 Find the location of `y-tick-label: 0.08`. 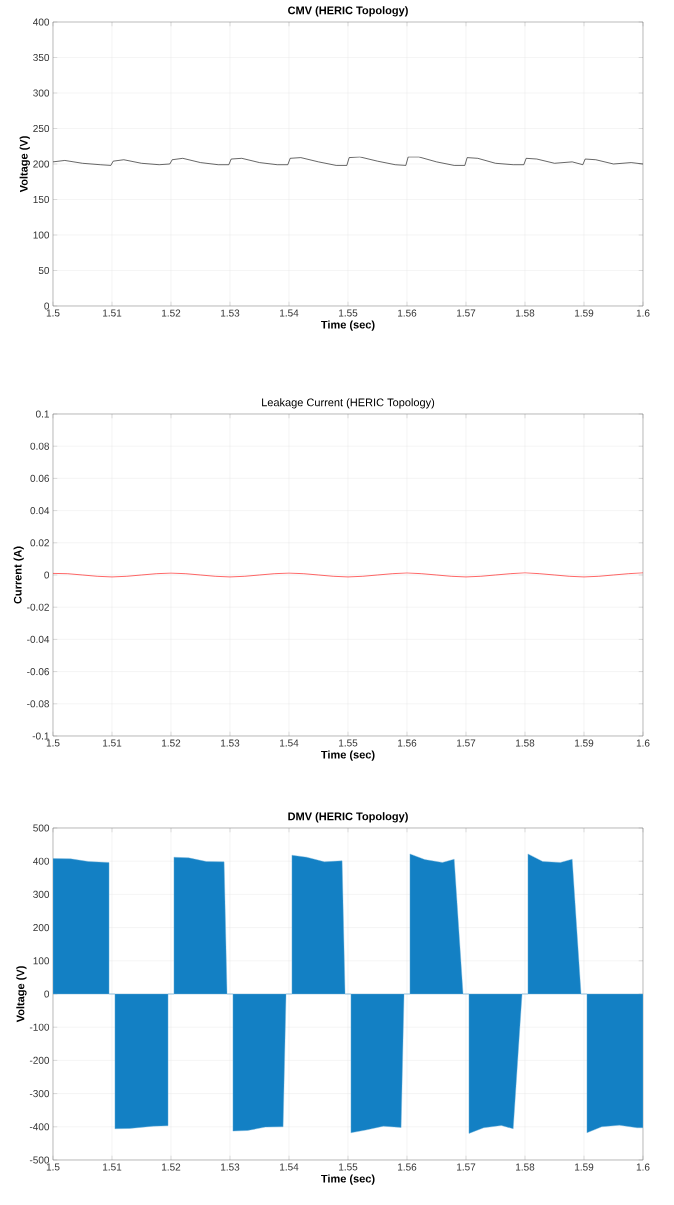

y-tick-label: 0.08 is located at coordinates (40, 446).